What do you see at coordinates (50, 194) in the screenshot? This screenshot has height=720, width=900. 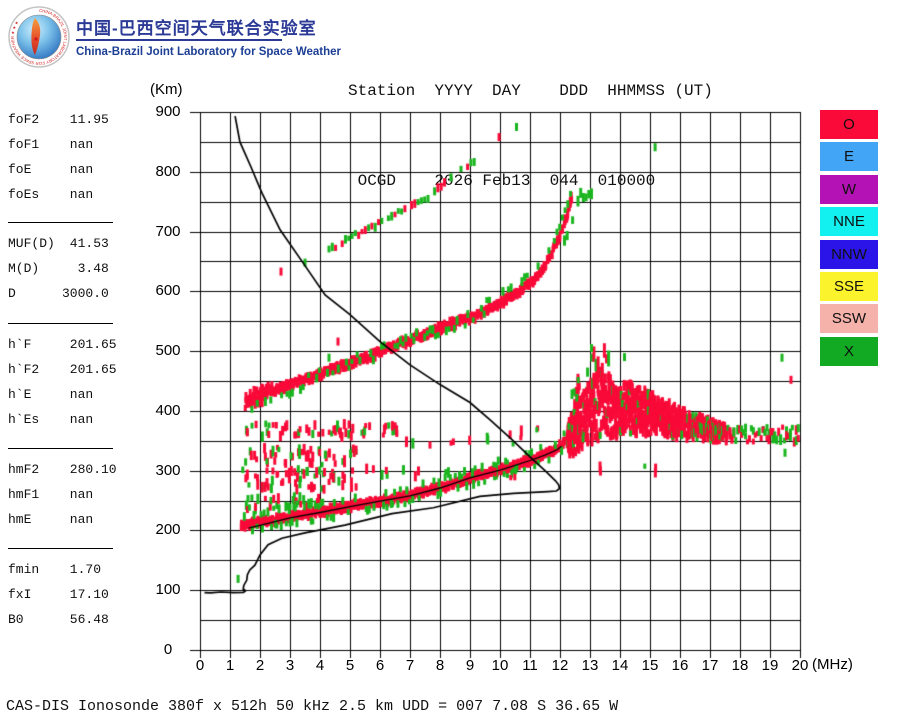 I see `param-row-foes: foEs nan` at bounding box center [50, 194].